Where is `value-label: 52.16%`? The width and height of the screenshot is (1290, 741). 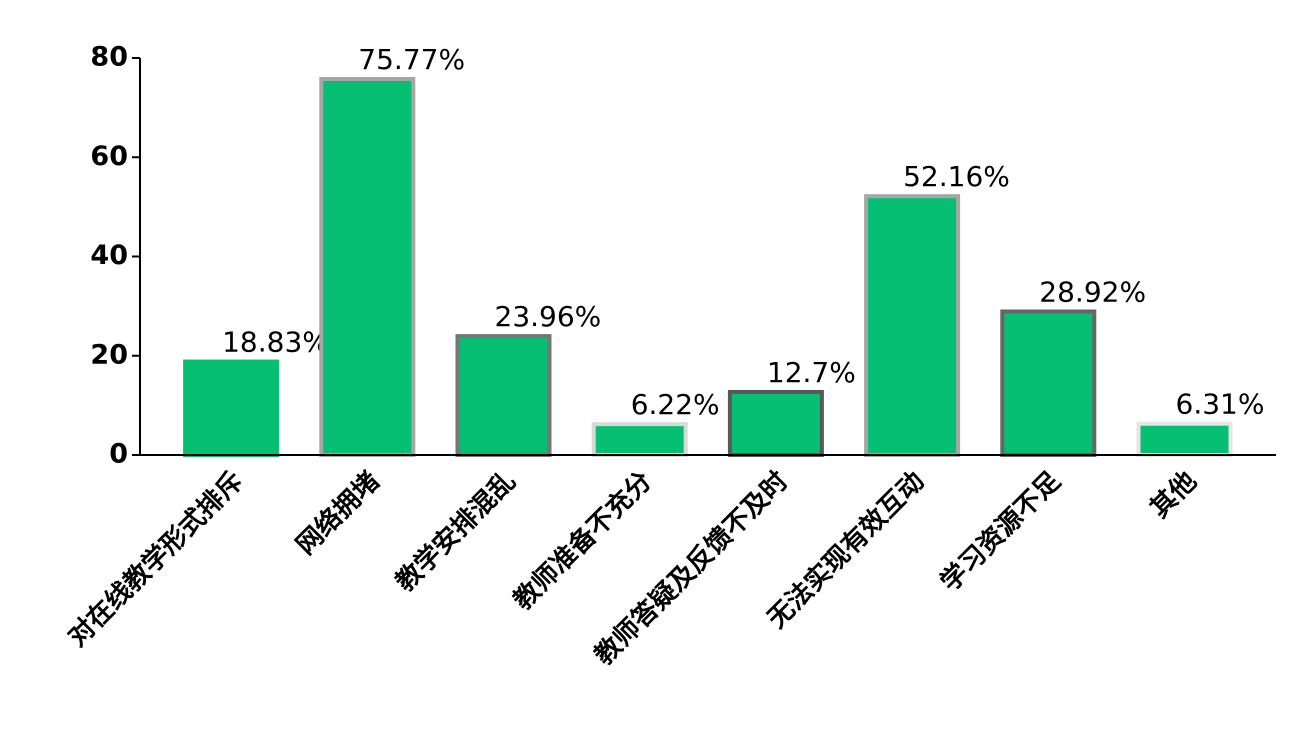 value-label: 52.16% is located at coordinates (956, 176).